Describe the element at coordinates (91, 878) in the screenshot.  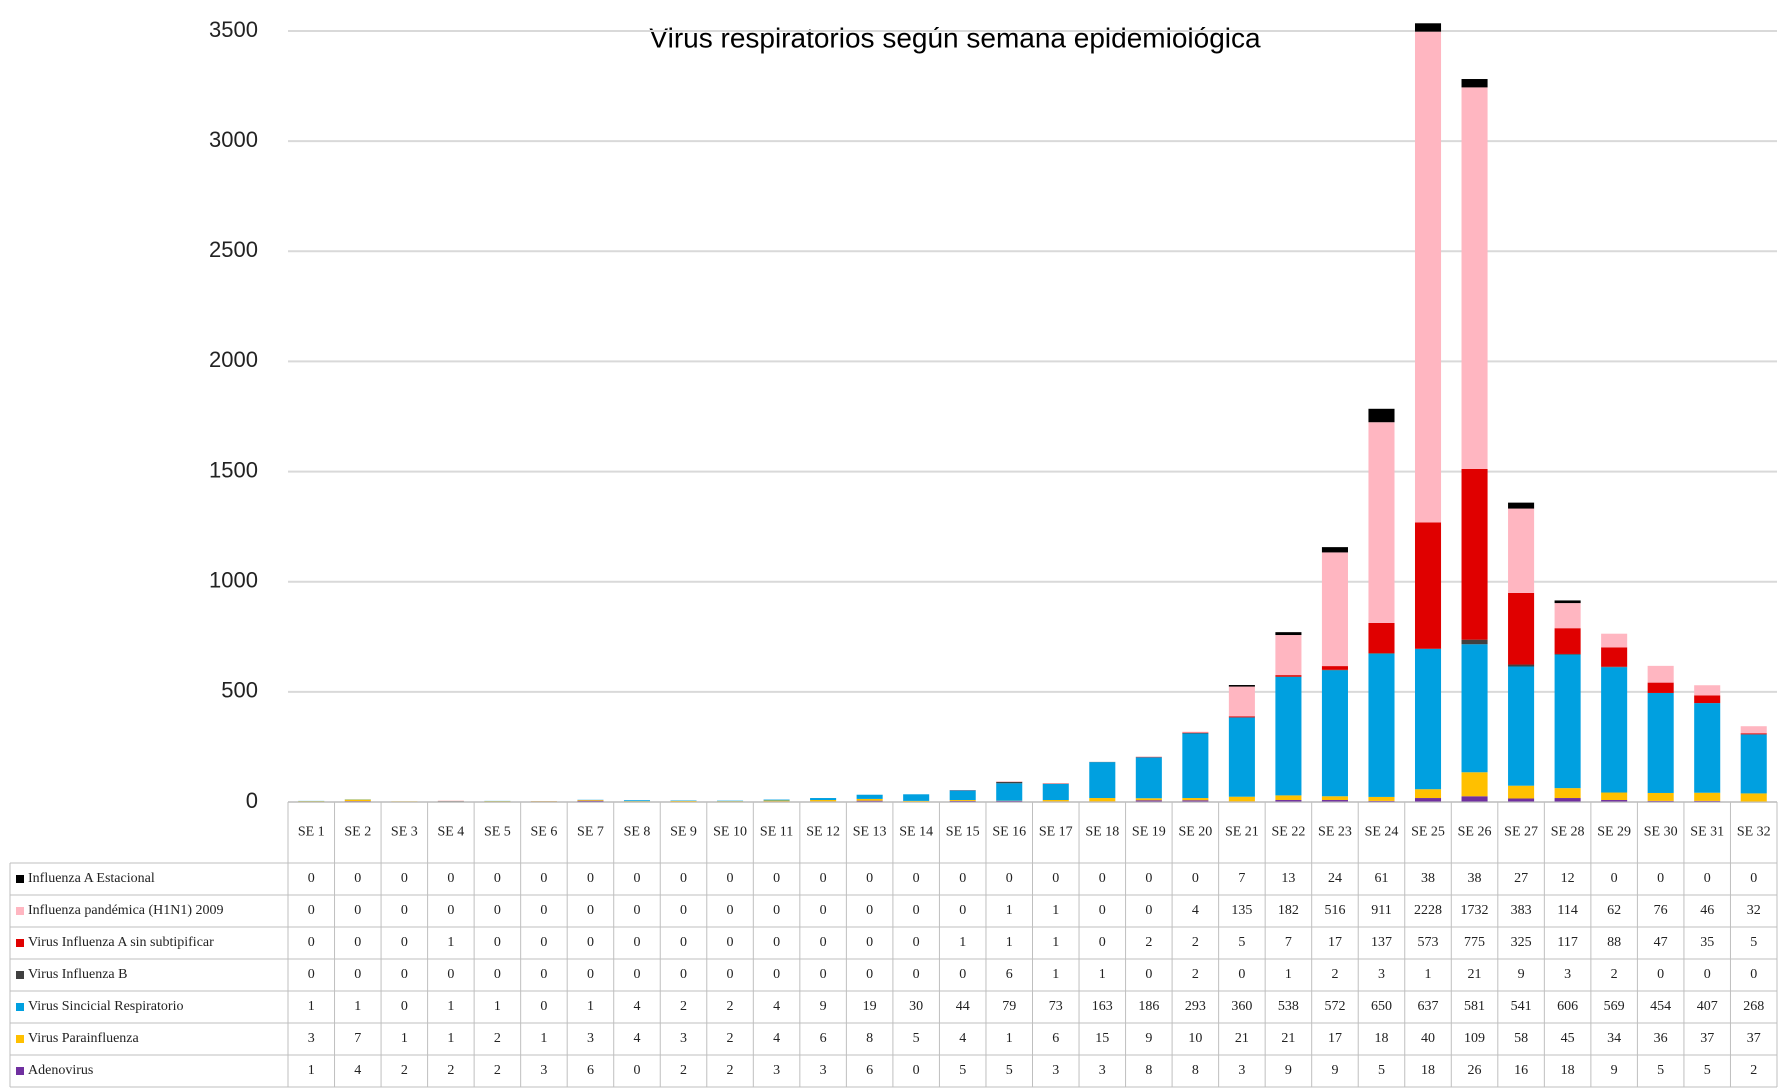
I see `legend-label: Influenza A Estacional` at that location.